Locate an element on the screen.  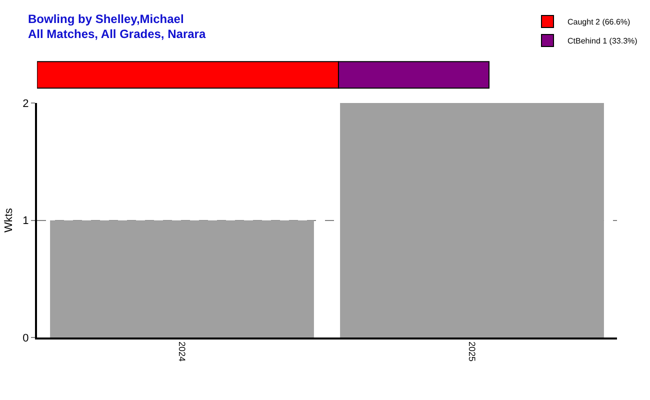
chart-title: Bowling by Shelley,Michael is located at coordinates (106, 19).